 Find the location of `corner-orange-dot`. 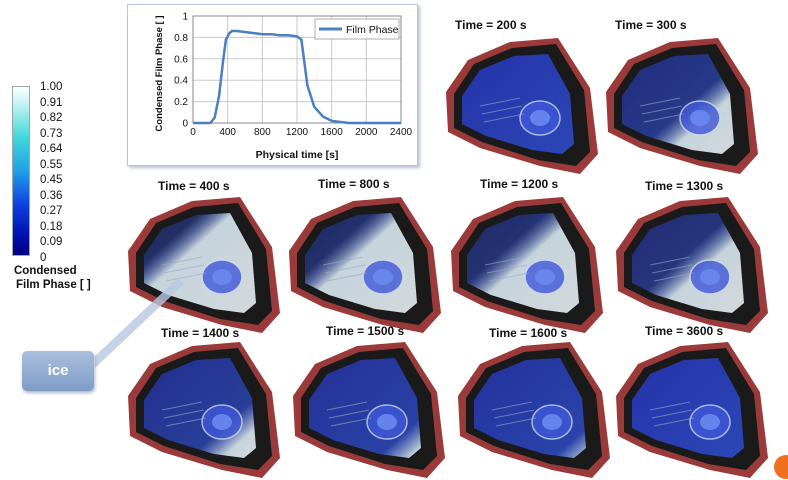

corner-orange-dot is located at coordinates (781, 467).